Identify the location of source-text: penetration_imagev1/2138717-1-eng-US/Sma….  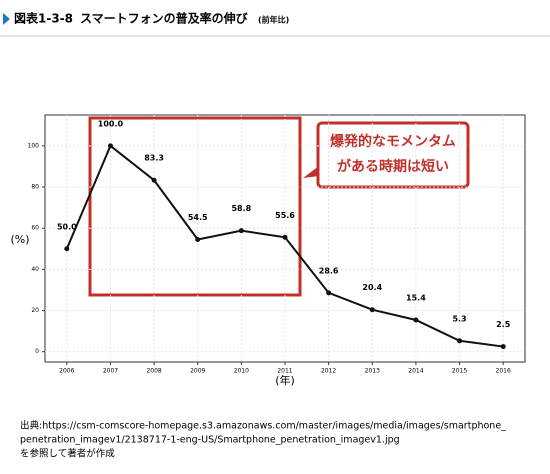
(210, 440).